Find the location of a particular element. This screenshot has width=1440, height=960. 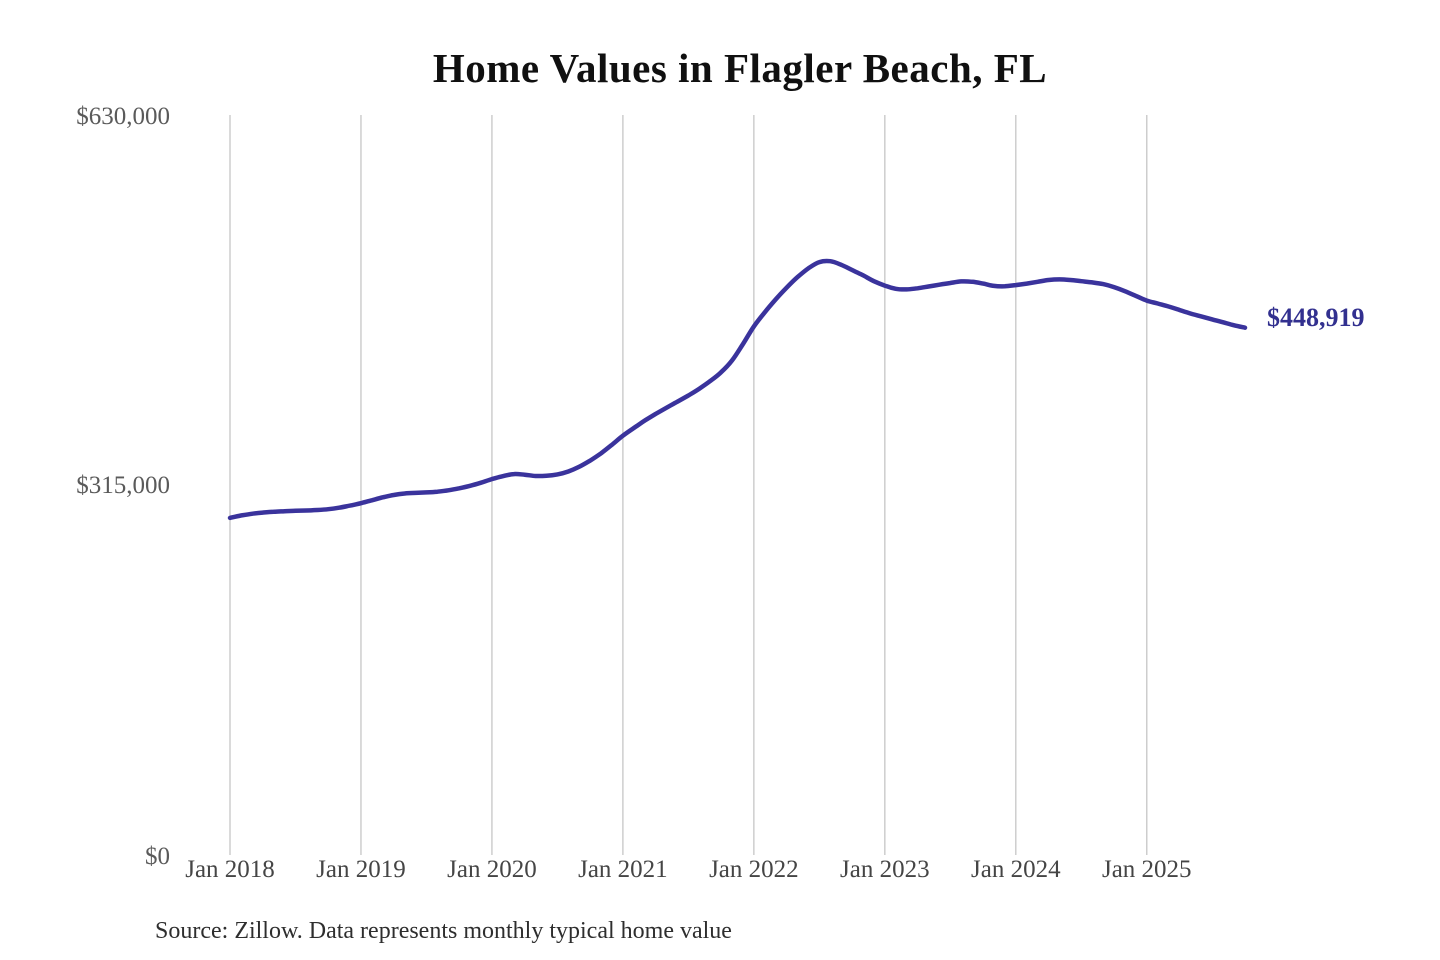

x-axis-tick-label-jan-2019: Jan 2019 is located at coordinates (361, 869).